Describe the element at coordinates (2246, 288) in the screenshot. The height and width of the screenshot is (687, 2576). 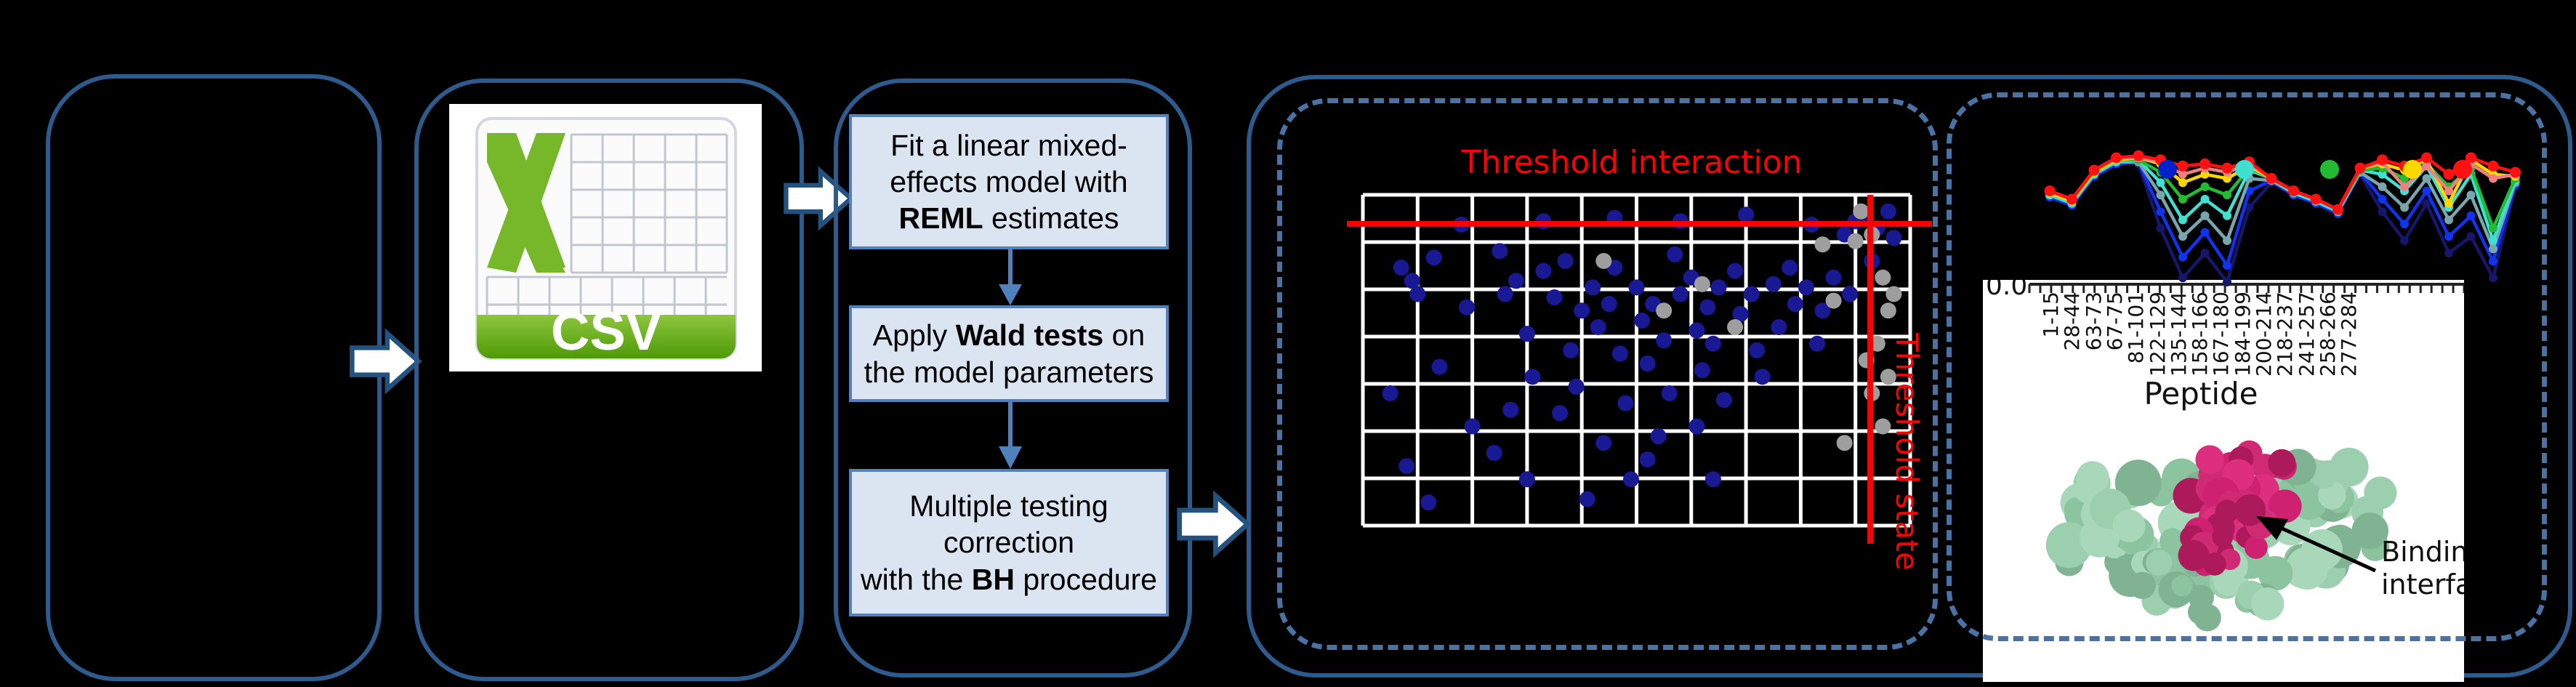
I see `uptake-x-axis` at that location.